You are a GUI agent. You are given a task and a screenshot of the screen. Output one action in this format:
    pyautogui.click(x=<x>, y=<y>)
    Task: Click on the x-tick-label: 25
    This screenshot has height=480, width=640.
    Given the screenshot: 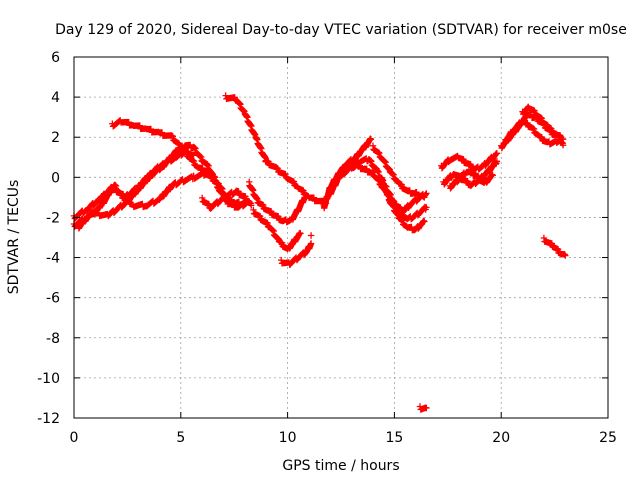 What is the action you would take?
    pyautogui.click(x=608, y=438)
    